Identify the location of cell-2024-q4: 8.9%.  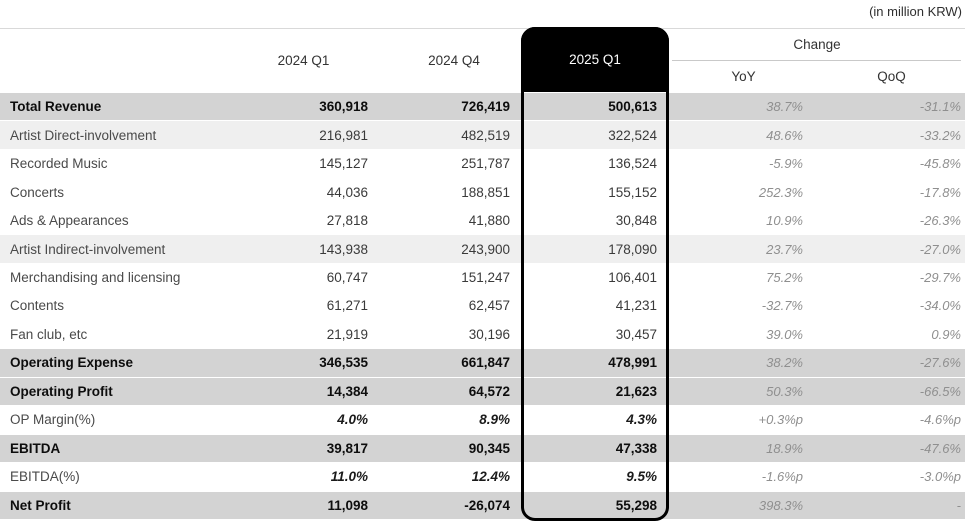
(494, 420).